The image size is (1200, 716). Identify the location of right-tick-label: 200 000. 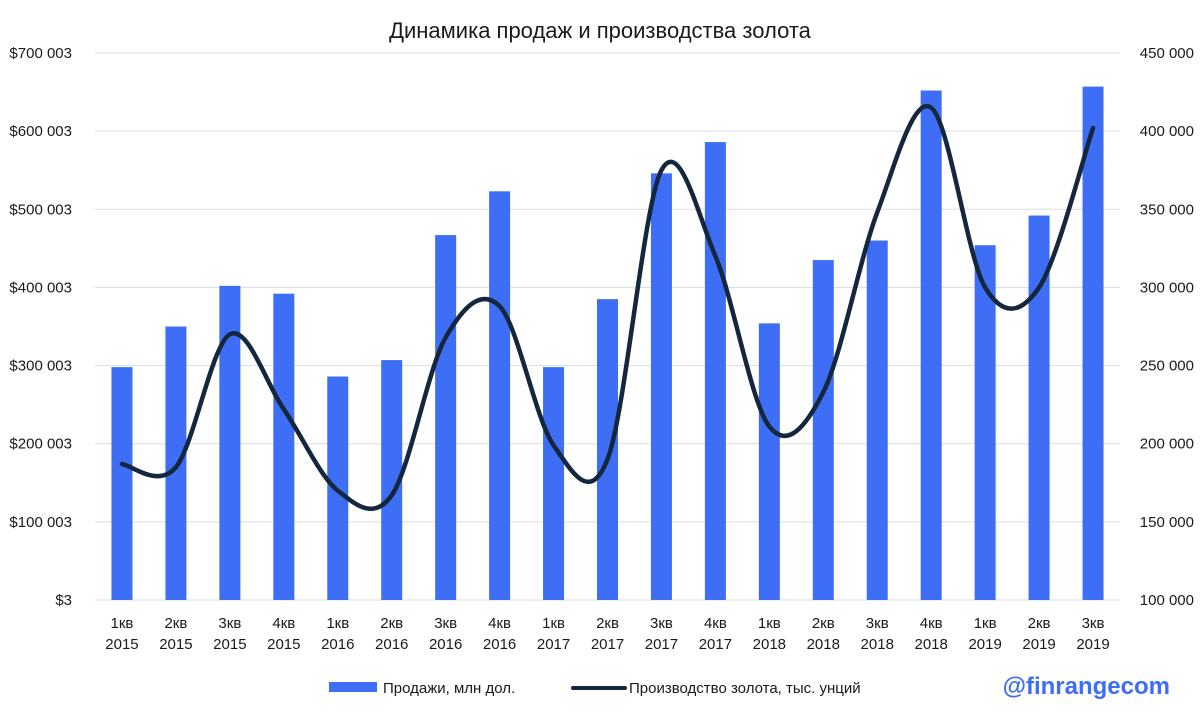
(1167, 444).